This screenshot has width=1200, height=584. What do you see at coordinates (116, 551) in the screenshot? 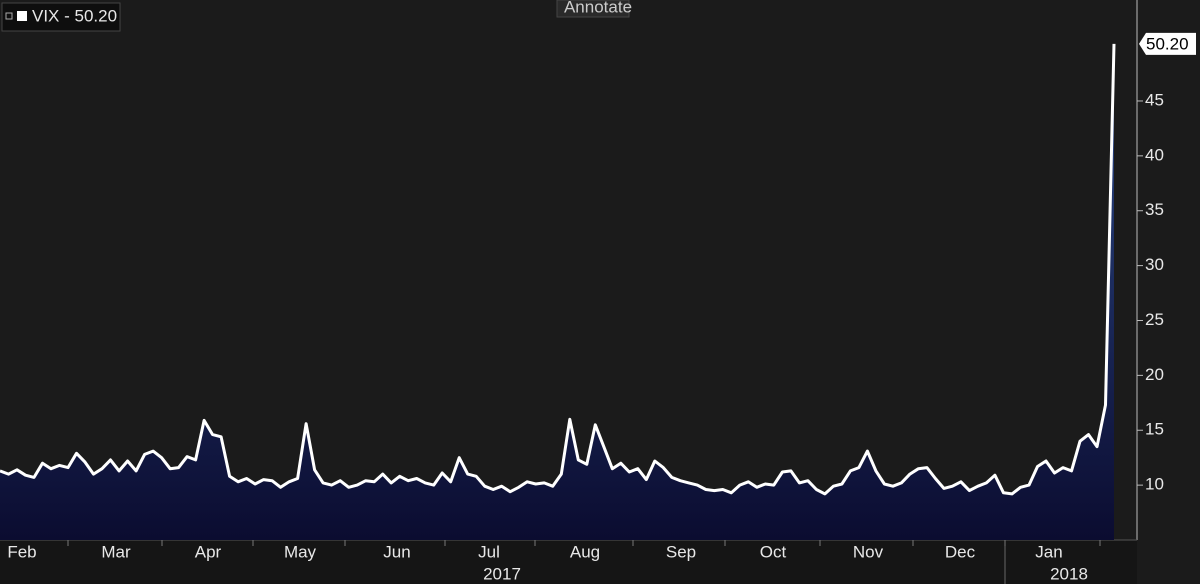
I see `x-tick-label: Mar` at bounding box center [116, 551].